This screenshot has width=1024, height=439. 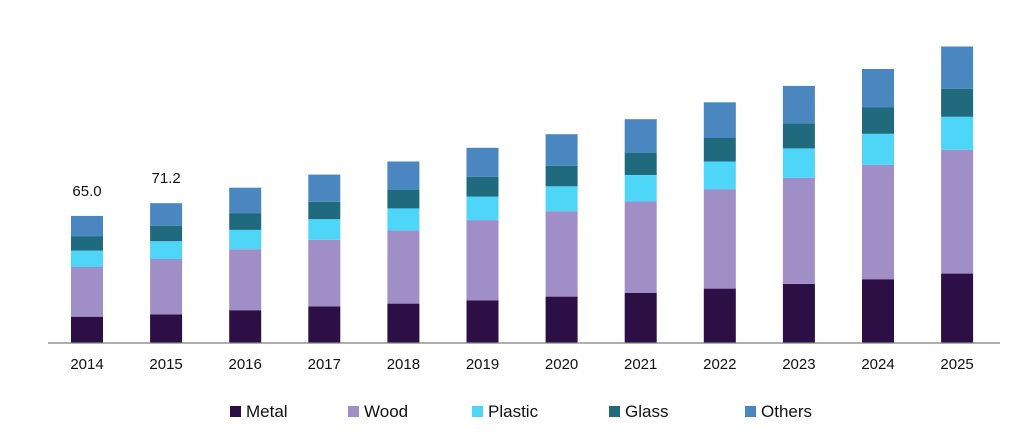 What do you see at coordinates (513, 411) in the screenshot?
I see `legend-label-plastic: Plastic` at bounding box center [513, 411].